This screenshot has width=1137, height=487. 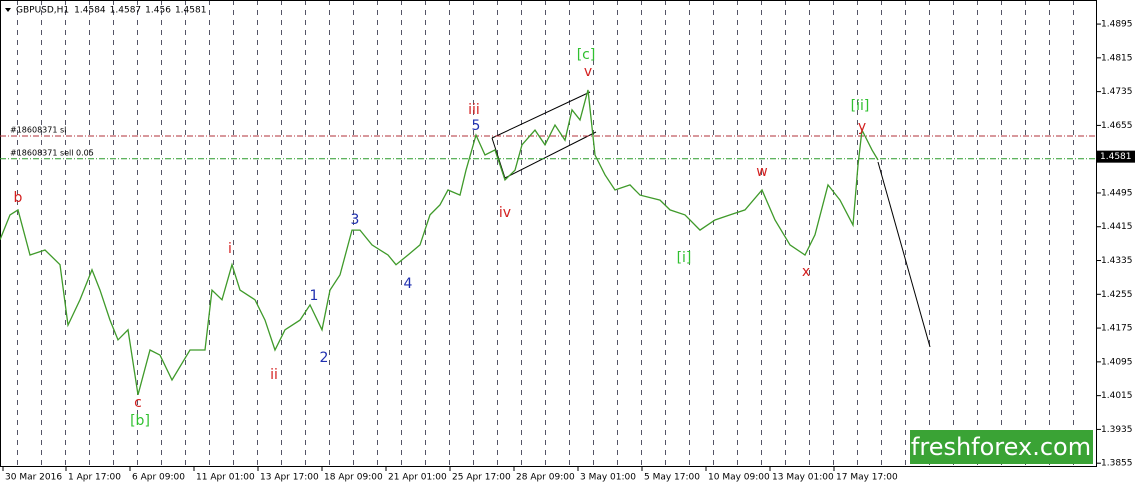 I want to click on y-tick-label: 1.4255, so click(x=1117, y=295).